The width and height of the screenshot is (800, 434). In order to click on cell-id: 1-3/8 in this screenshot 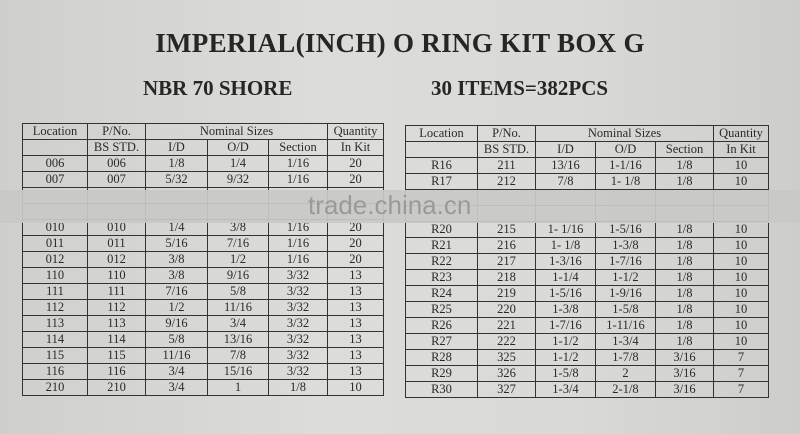, I will do `click(565, 309)`.